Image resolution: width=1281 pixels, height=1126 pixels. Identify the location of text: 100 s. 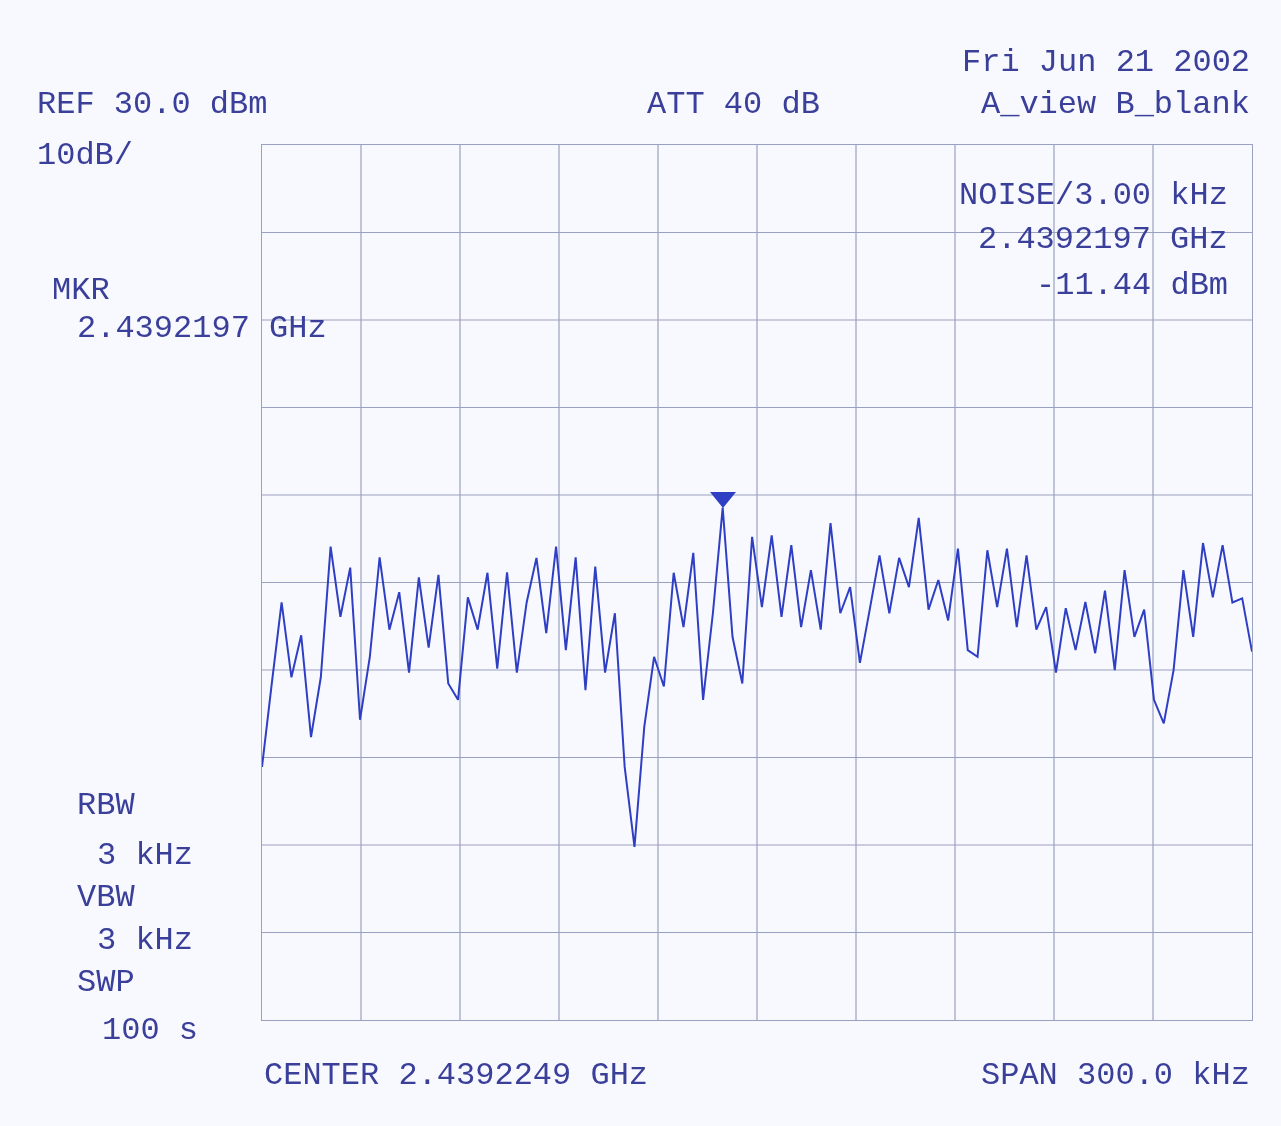
(150, 1030).